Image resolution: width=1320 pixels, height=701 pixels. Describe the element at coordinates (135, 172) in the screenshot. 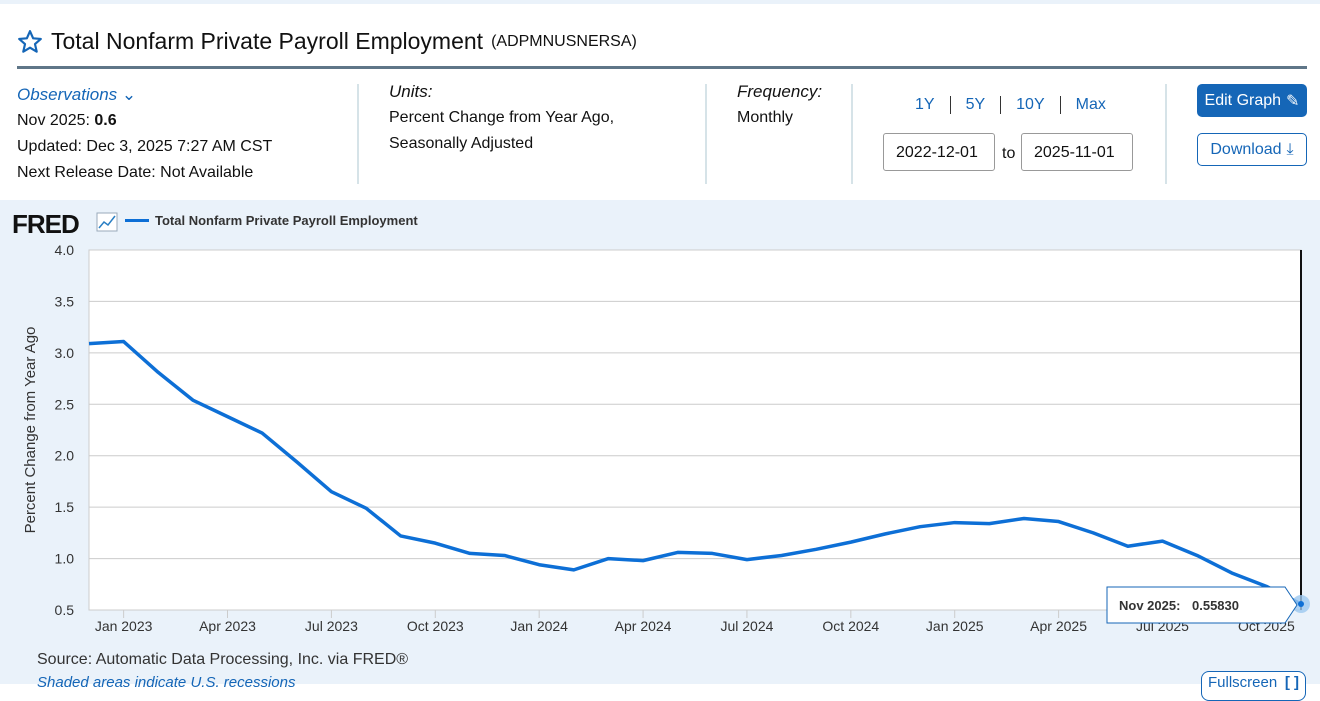

I see `next-release: Next Release Date: Not Available` at that location.